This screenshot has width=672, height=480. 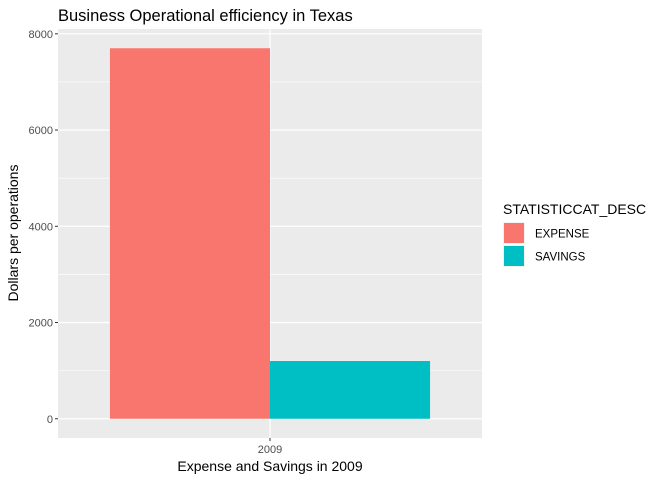 I want to click on x-axis: 2009, so click(x=270, y=447).